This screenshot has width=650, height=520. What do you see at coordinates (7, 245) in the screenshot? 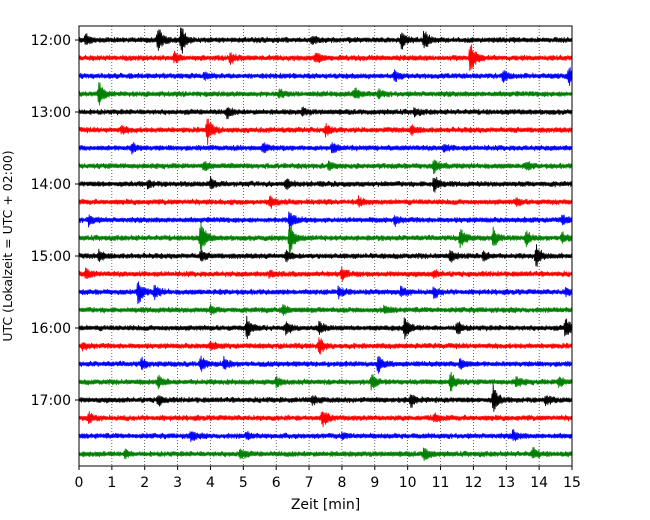
I see `y-axis-label: UTC (Lokalzeit = UTC + 02:00)` at bounding box center [7, 245].